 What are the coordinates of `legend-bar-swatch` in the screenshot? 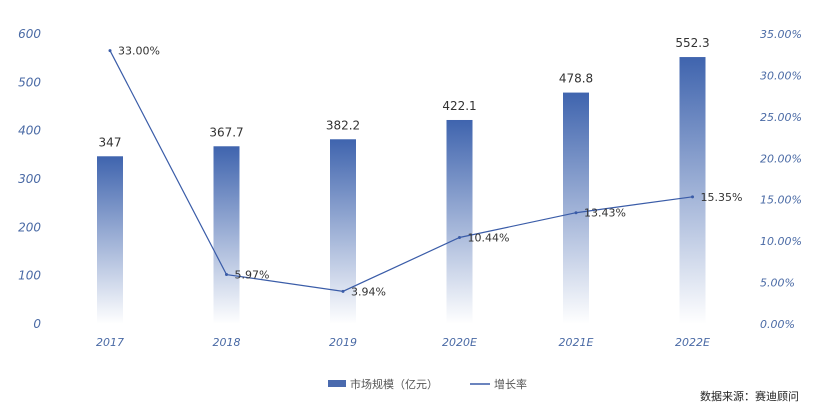 It's located at (337, 383).